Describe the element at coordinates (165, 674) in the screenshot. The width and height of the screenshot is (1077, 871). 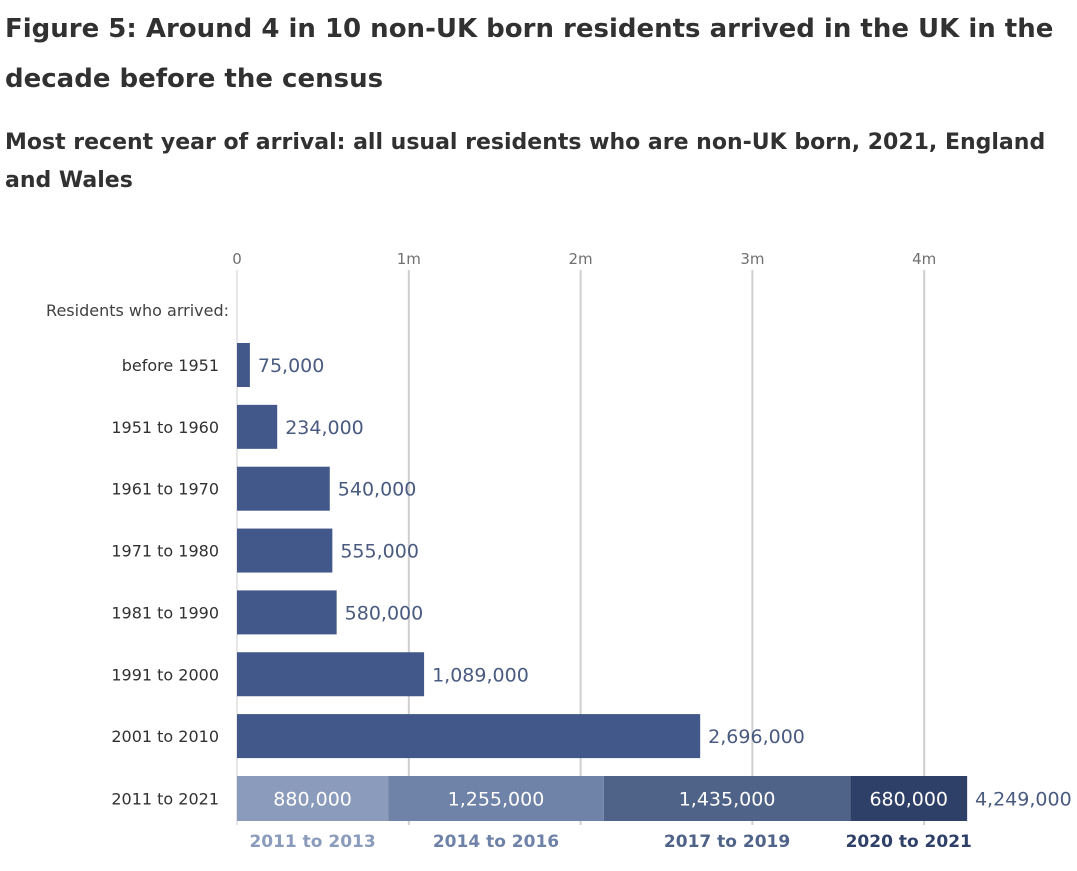
I see `category-label: 1991 to 2000` at that location.